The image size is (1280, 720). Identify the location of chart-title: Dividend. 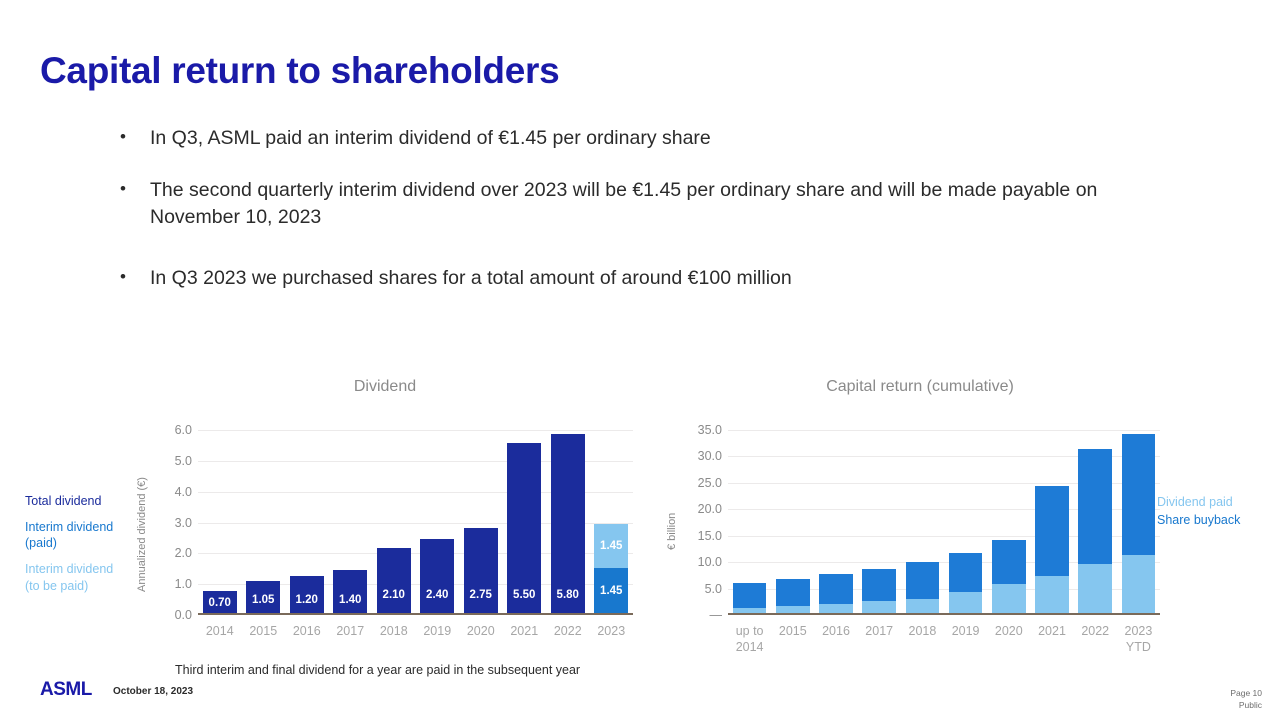
(385, 386).